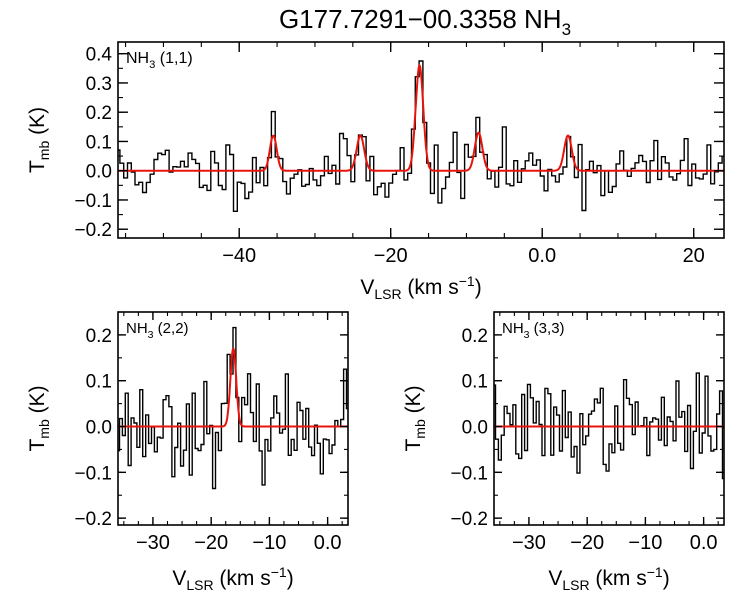 The height and width of the screenshot is (600, 750). Describe the element at coordinates (420, 19) in the screenshot. I see `chart-title-main: G177.7291−00.3358 NH` at that location.